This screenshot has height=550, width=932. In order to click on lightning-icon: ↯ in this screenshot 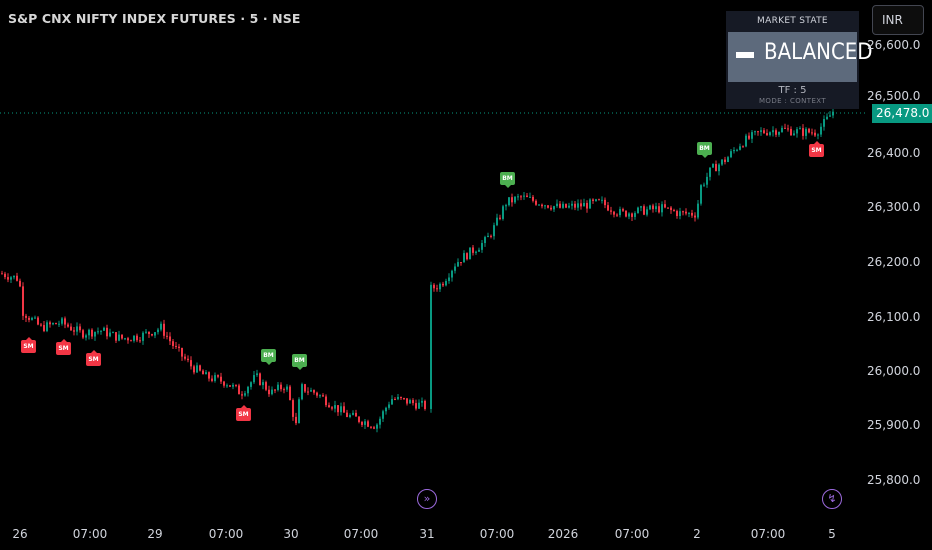, I will do `click(832, 499)`.